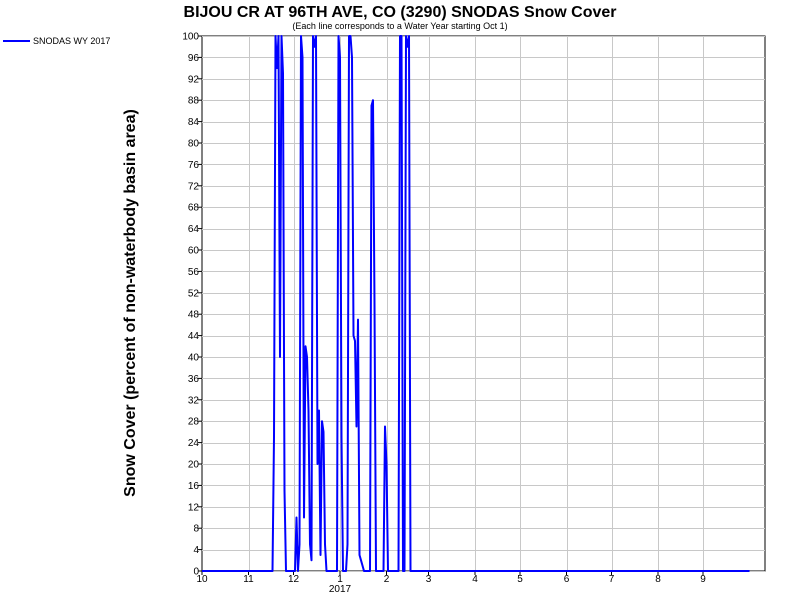 This screenshot has width=800, height=600. I want to click on x-tick-label: 7, so click(612, 579).